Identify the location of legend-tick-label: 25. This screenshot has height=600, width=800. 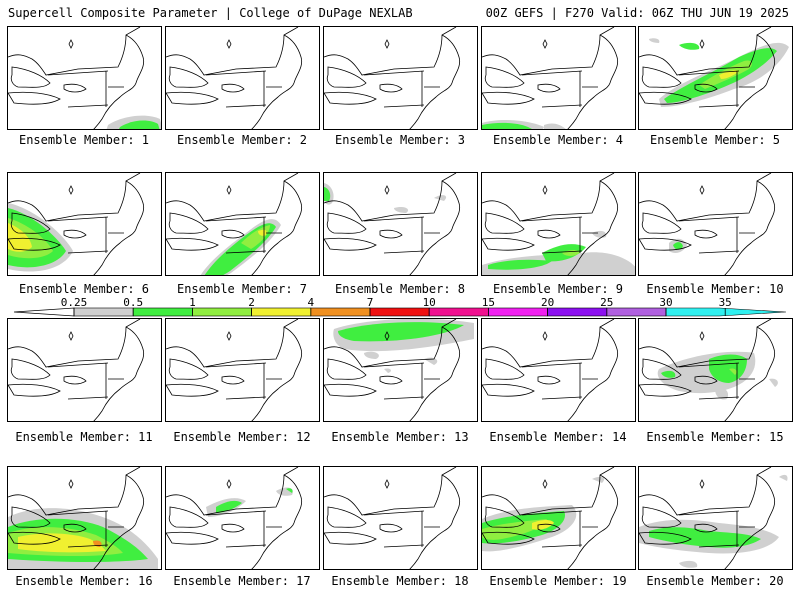
(606, 302).